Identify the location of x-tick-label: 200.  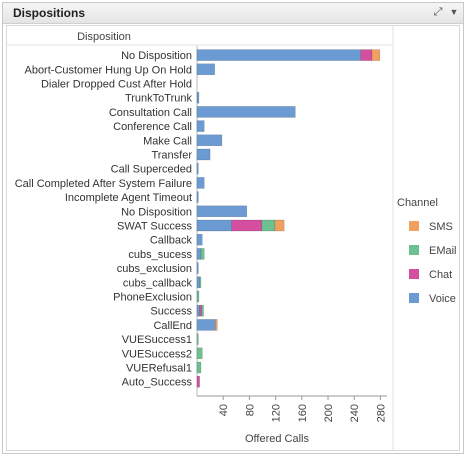
(329, 413).